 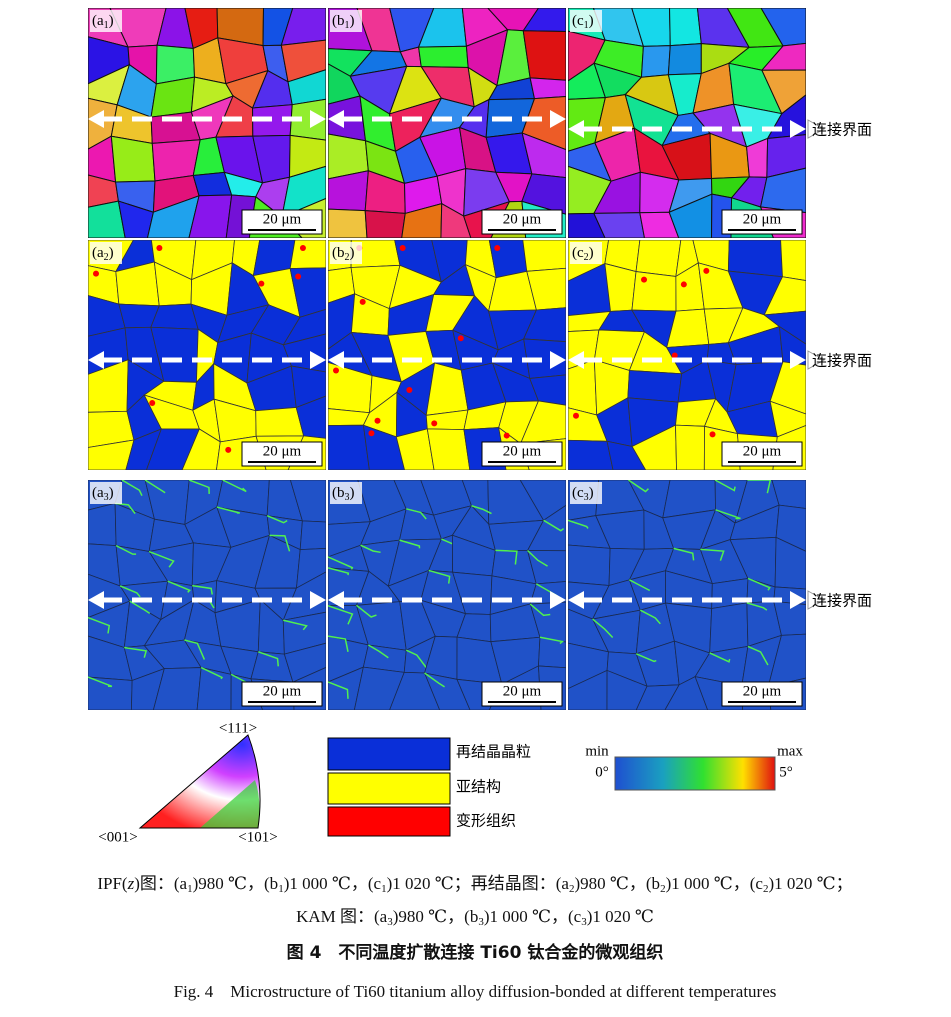 What do you see at coordinates (236, 883) in the screenshot?
I see `caption-text: )980 ℃，(b` at bounding box center [236, 883].